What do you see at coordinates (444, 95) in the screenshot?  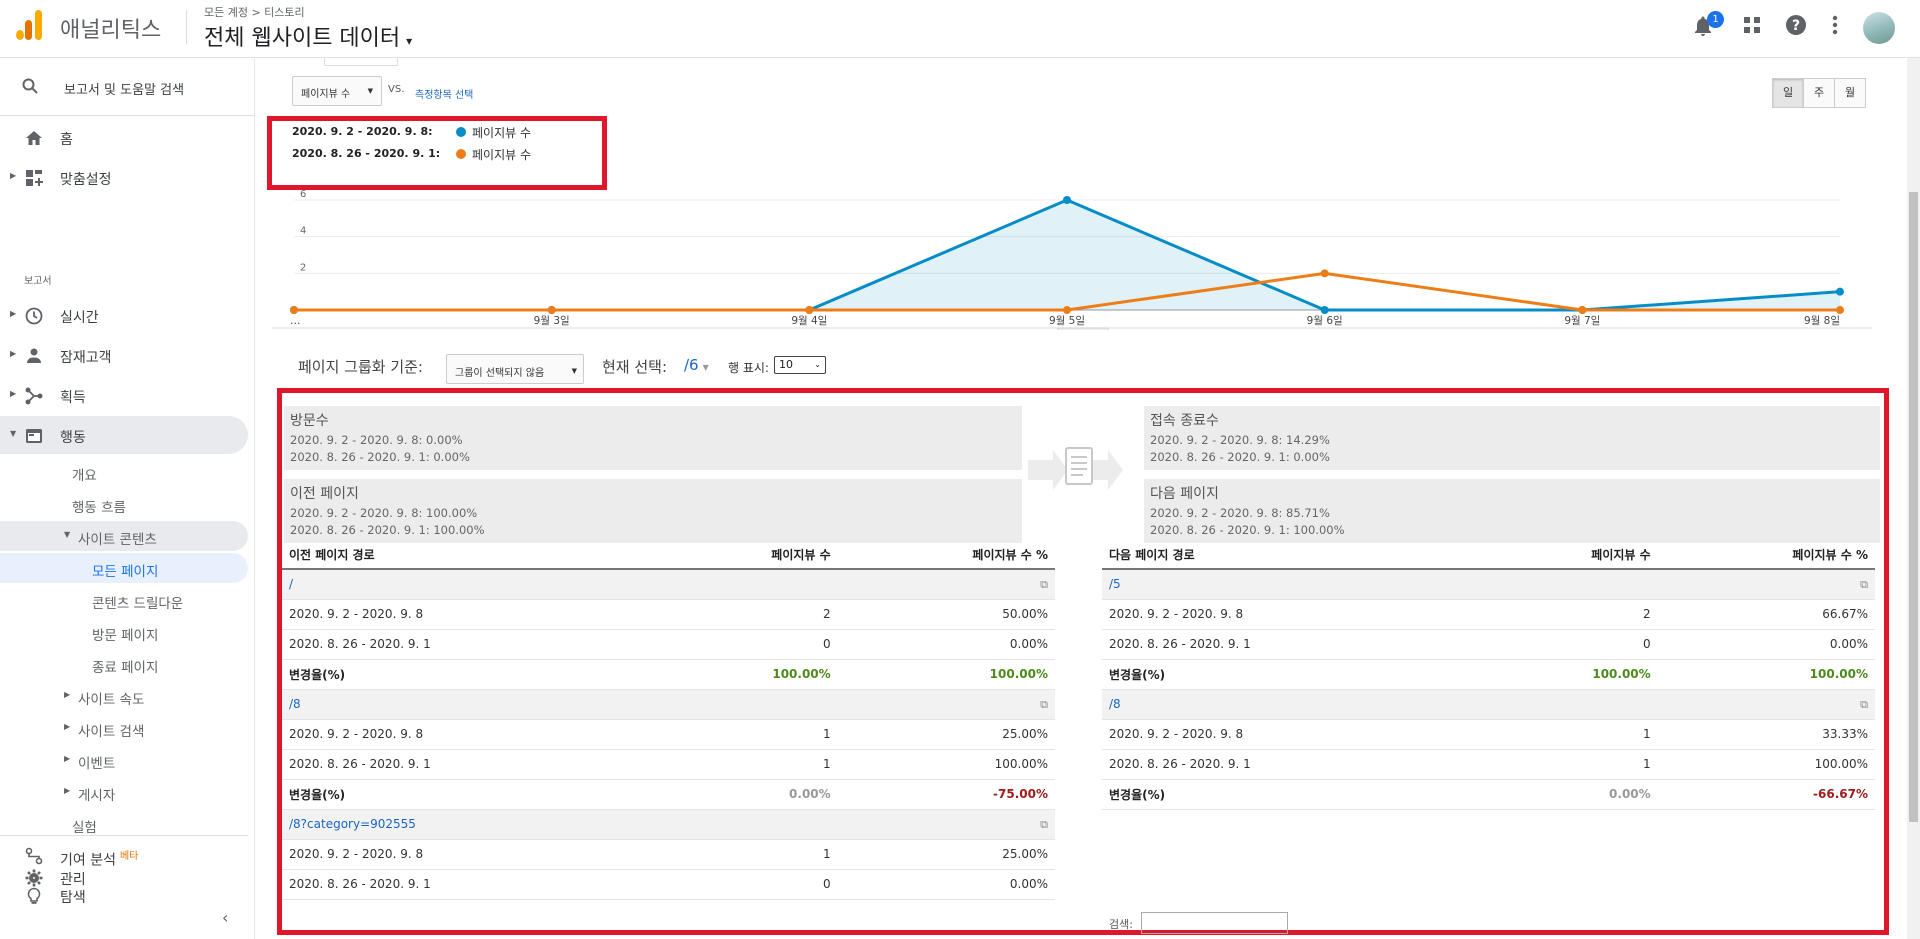 I see `select-metric-link: 측정항목 선택` at bounding box center [444, 95].